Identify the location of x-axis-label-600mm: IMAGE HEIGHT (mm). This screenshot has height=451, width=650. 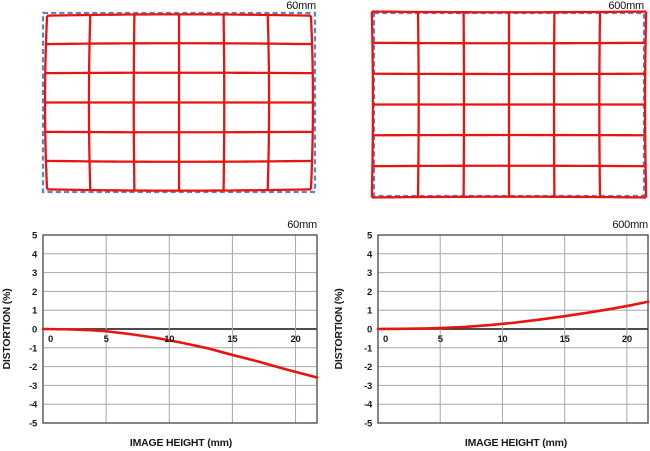
(516, 443).